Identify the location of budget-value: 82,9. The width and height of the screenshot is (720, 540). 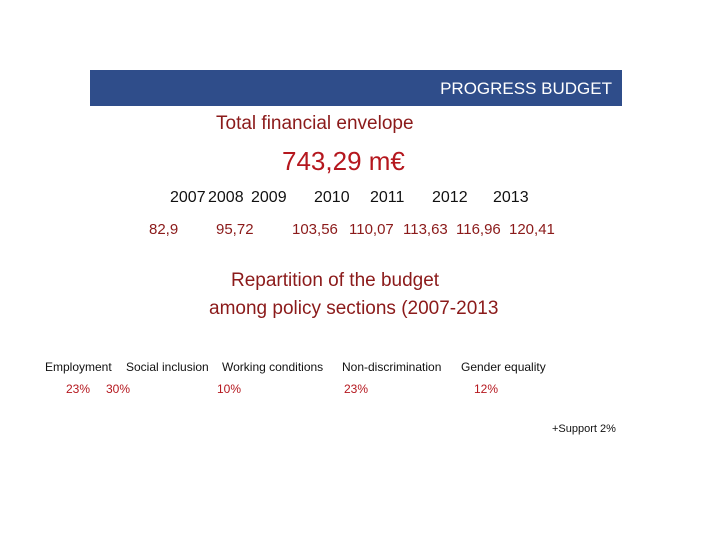
(164, 229).